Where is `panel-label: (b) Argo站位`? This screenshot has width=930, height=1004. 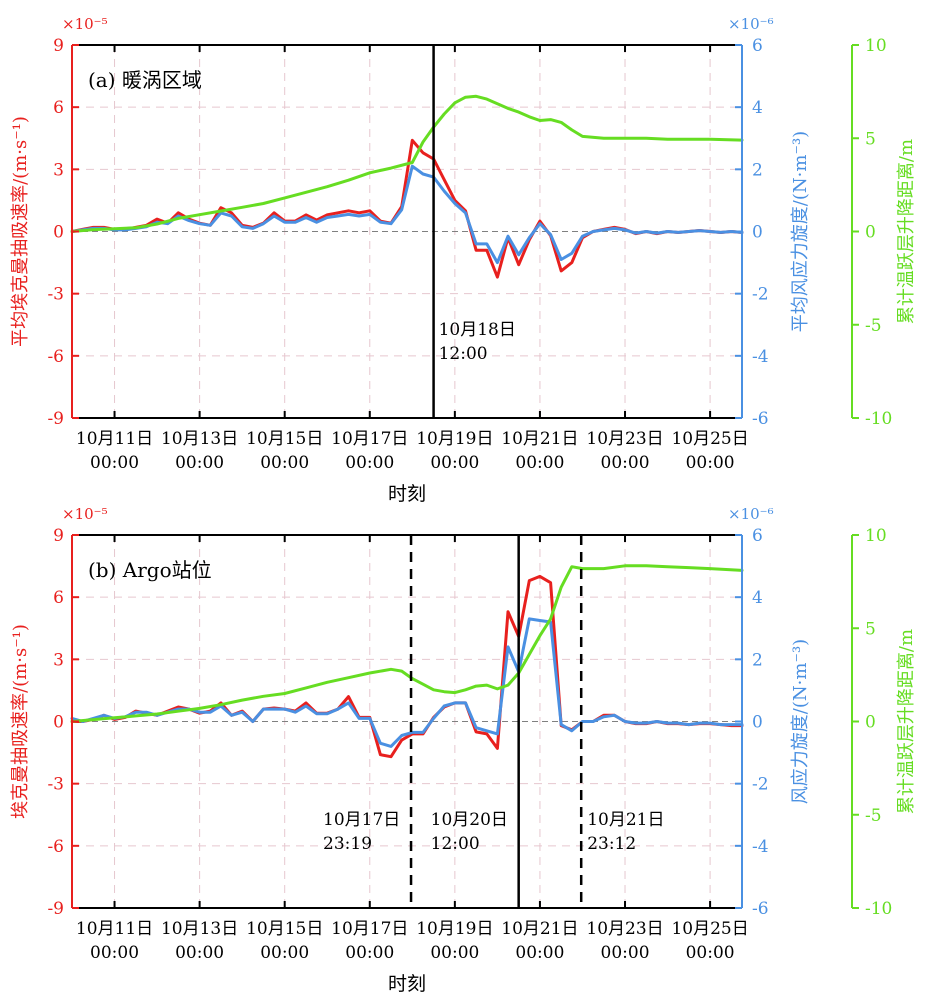
panel-label: (b) Argo站位 is located at coordinates (150, 570).